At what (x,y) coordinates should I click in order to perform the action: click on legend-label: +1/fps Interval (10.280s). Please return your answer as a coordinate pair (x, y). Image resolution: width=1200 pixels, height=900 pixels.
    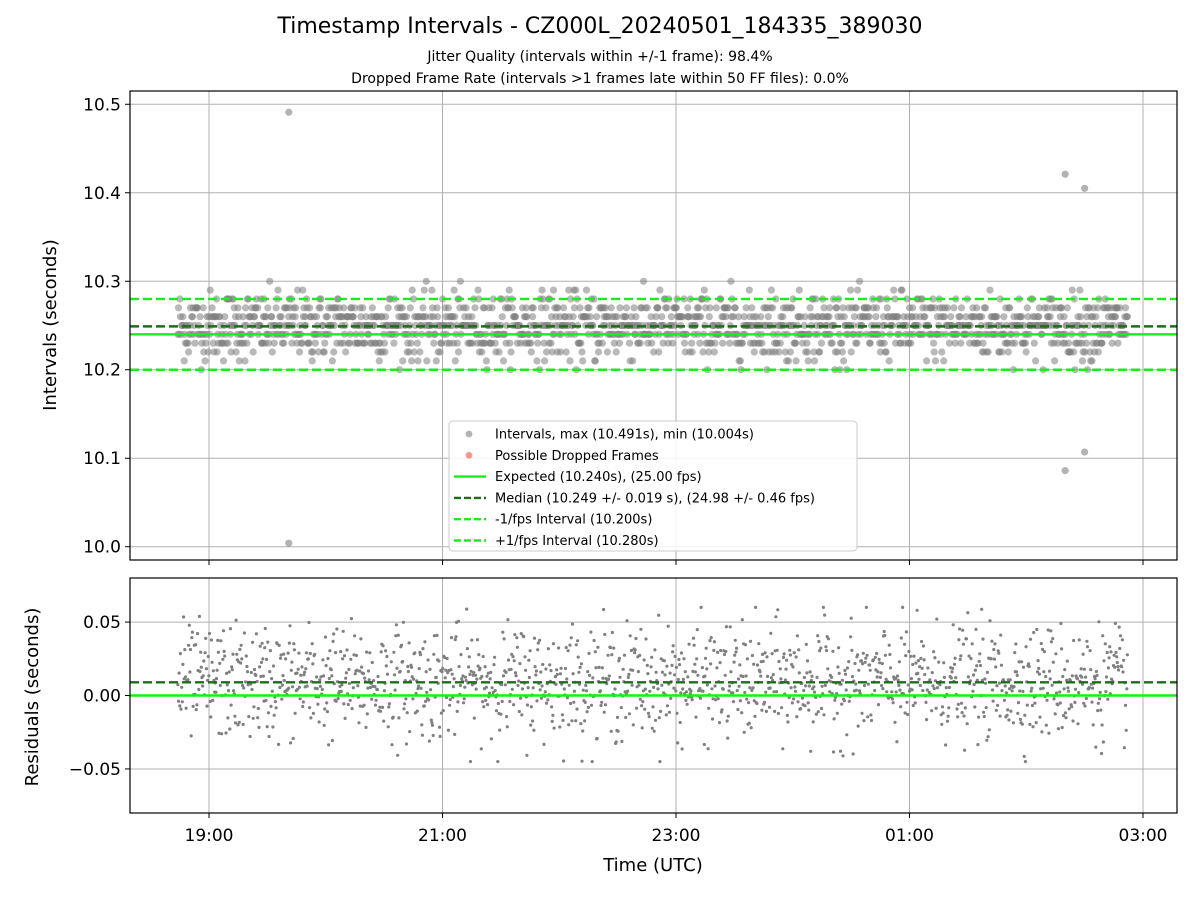
    Looking at the image, I should click on (577, 541).